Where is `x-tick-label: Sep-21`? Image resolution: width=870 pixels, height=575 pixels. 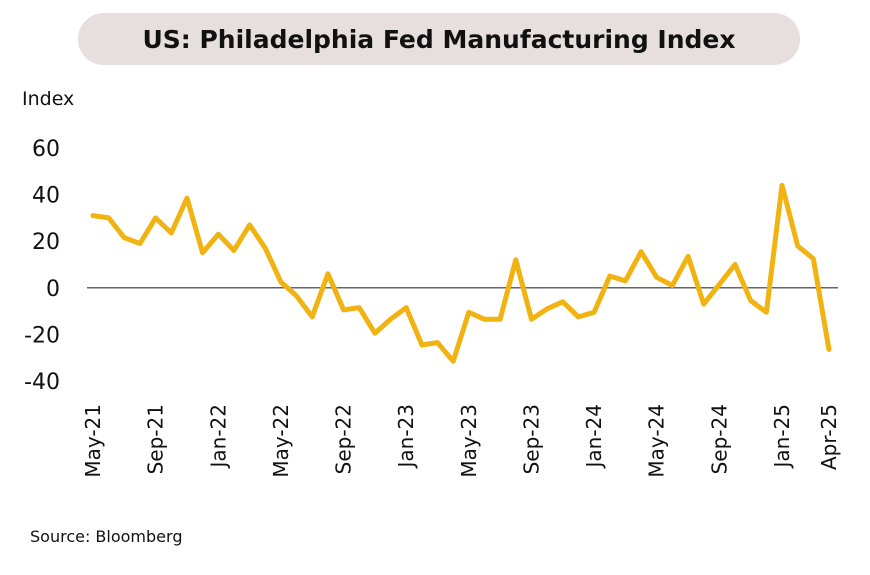
x-tick-label: Sep-21 is located at coordinates (156, 439).